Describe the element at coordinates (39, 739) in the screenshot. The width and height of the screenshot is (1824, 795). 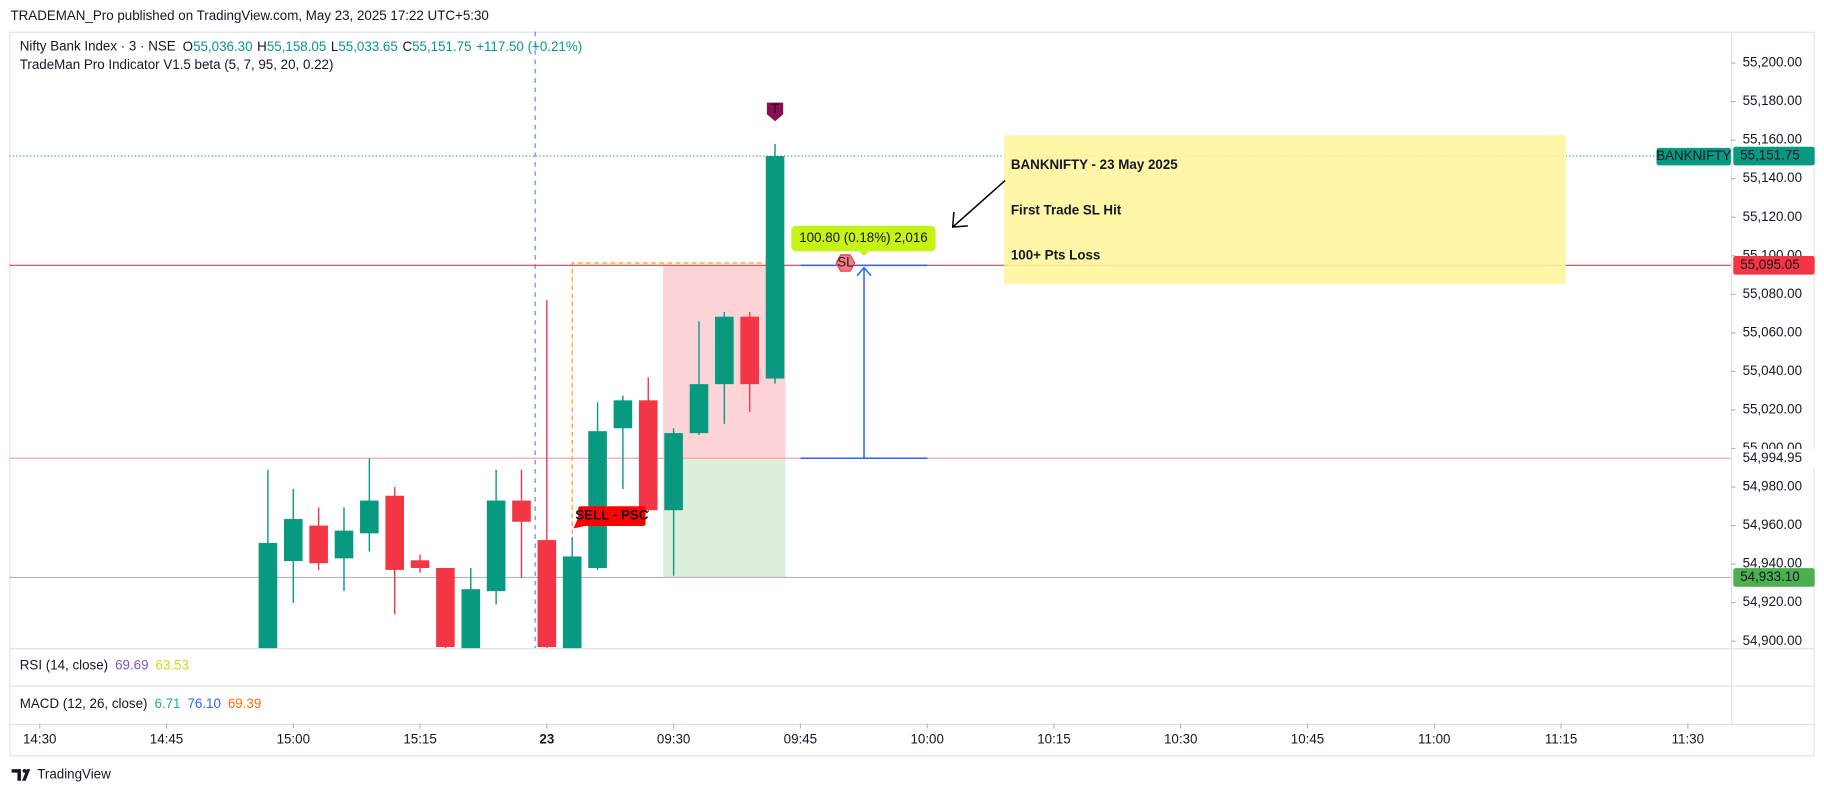
I see `x-tick-label: 14:30` at that location.